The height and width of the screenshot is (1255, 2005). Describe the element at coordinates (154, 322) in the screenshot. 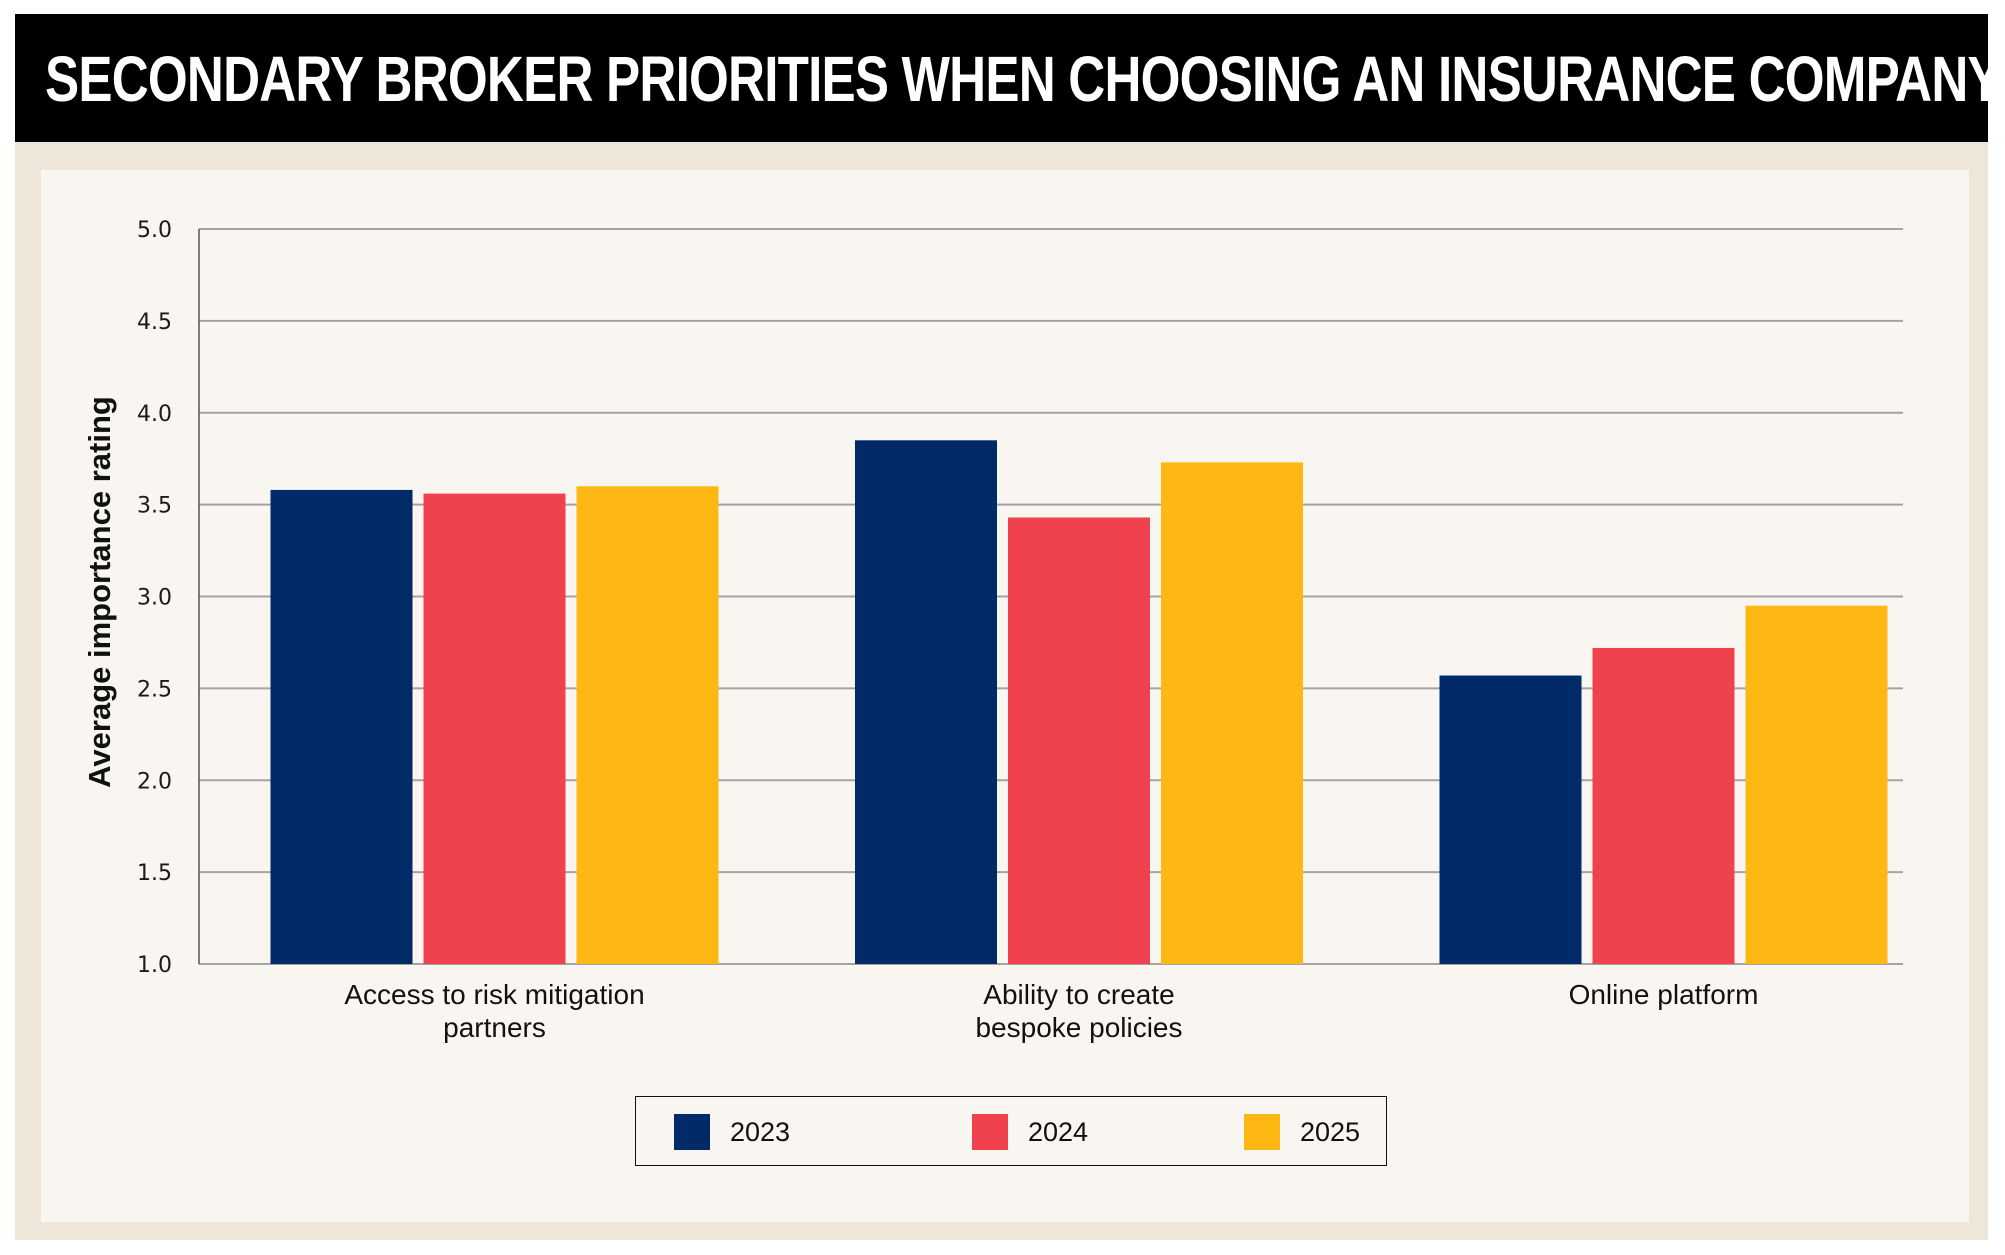

I see `y-tick-label: 4.5` at that location.